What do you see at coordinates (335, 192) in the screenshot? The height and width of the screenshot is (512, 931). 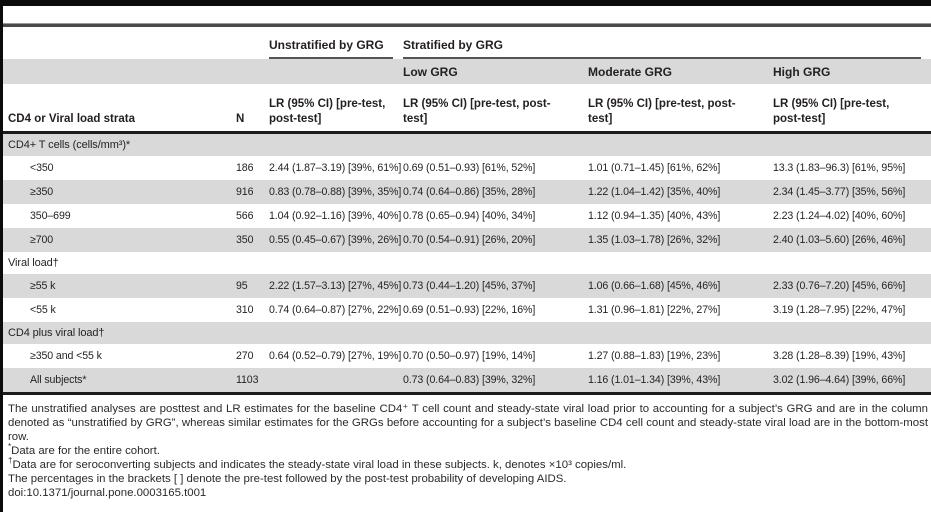 I see `unstratified-lr-cell: 0.83 (0.78–0.88) [39%, 35%]` at bounding box center [335, 192].